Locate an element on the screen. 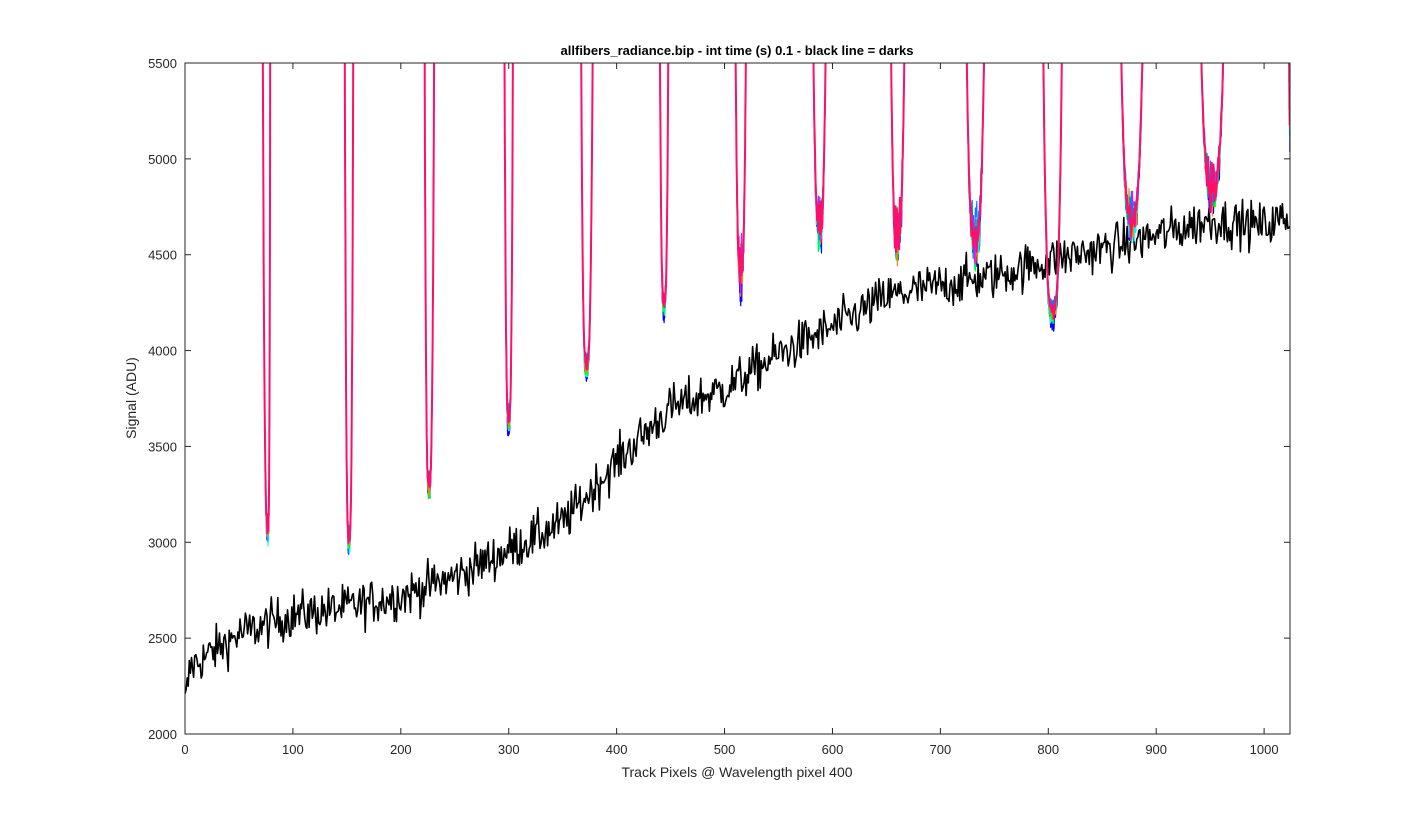  y-tick-label: 5000 is located at coordinates (162, 159).